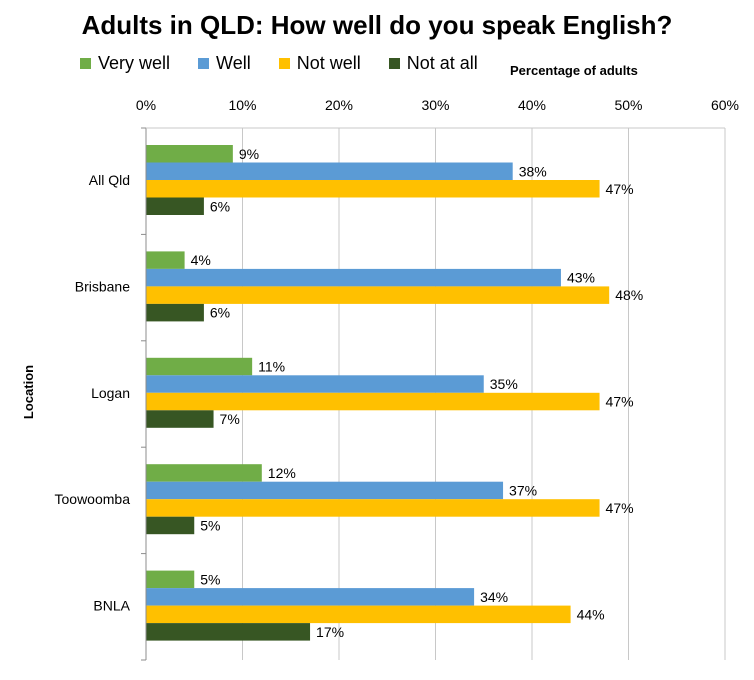 This screenshot has height=680, width=754. Describe the element at coordinates (394, 63) in the screenshot. I see `legend-swatch-not-at-all` at that location.